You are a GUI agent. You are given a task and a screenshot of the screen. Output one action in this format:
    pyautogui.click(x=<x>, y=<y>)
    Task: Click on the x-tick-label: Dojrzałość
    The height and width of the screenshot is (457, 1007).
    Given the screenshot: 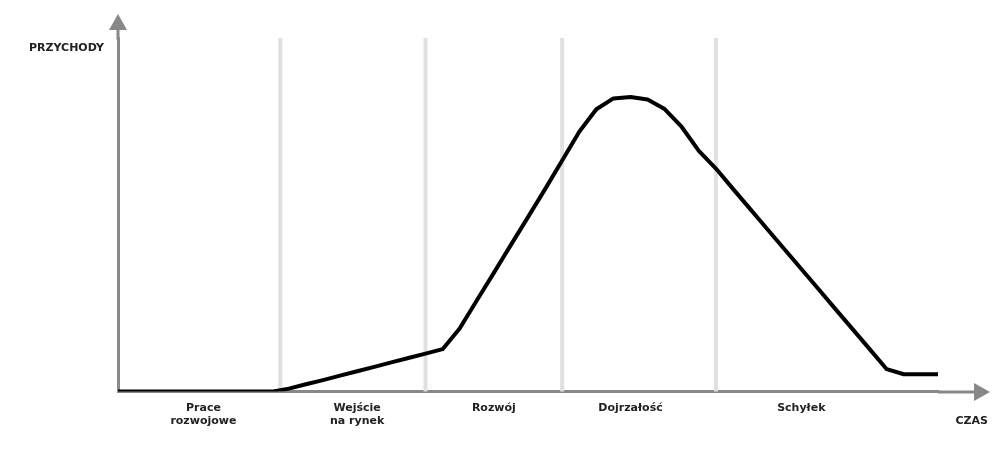 What is the action you would take?
    pyautogui.click(x=631, y=408)
    